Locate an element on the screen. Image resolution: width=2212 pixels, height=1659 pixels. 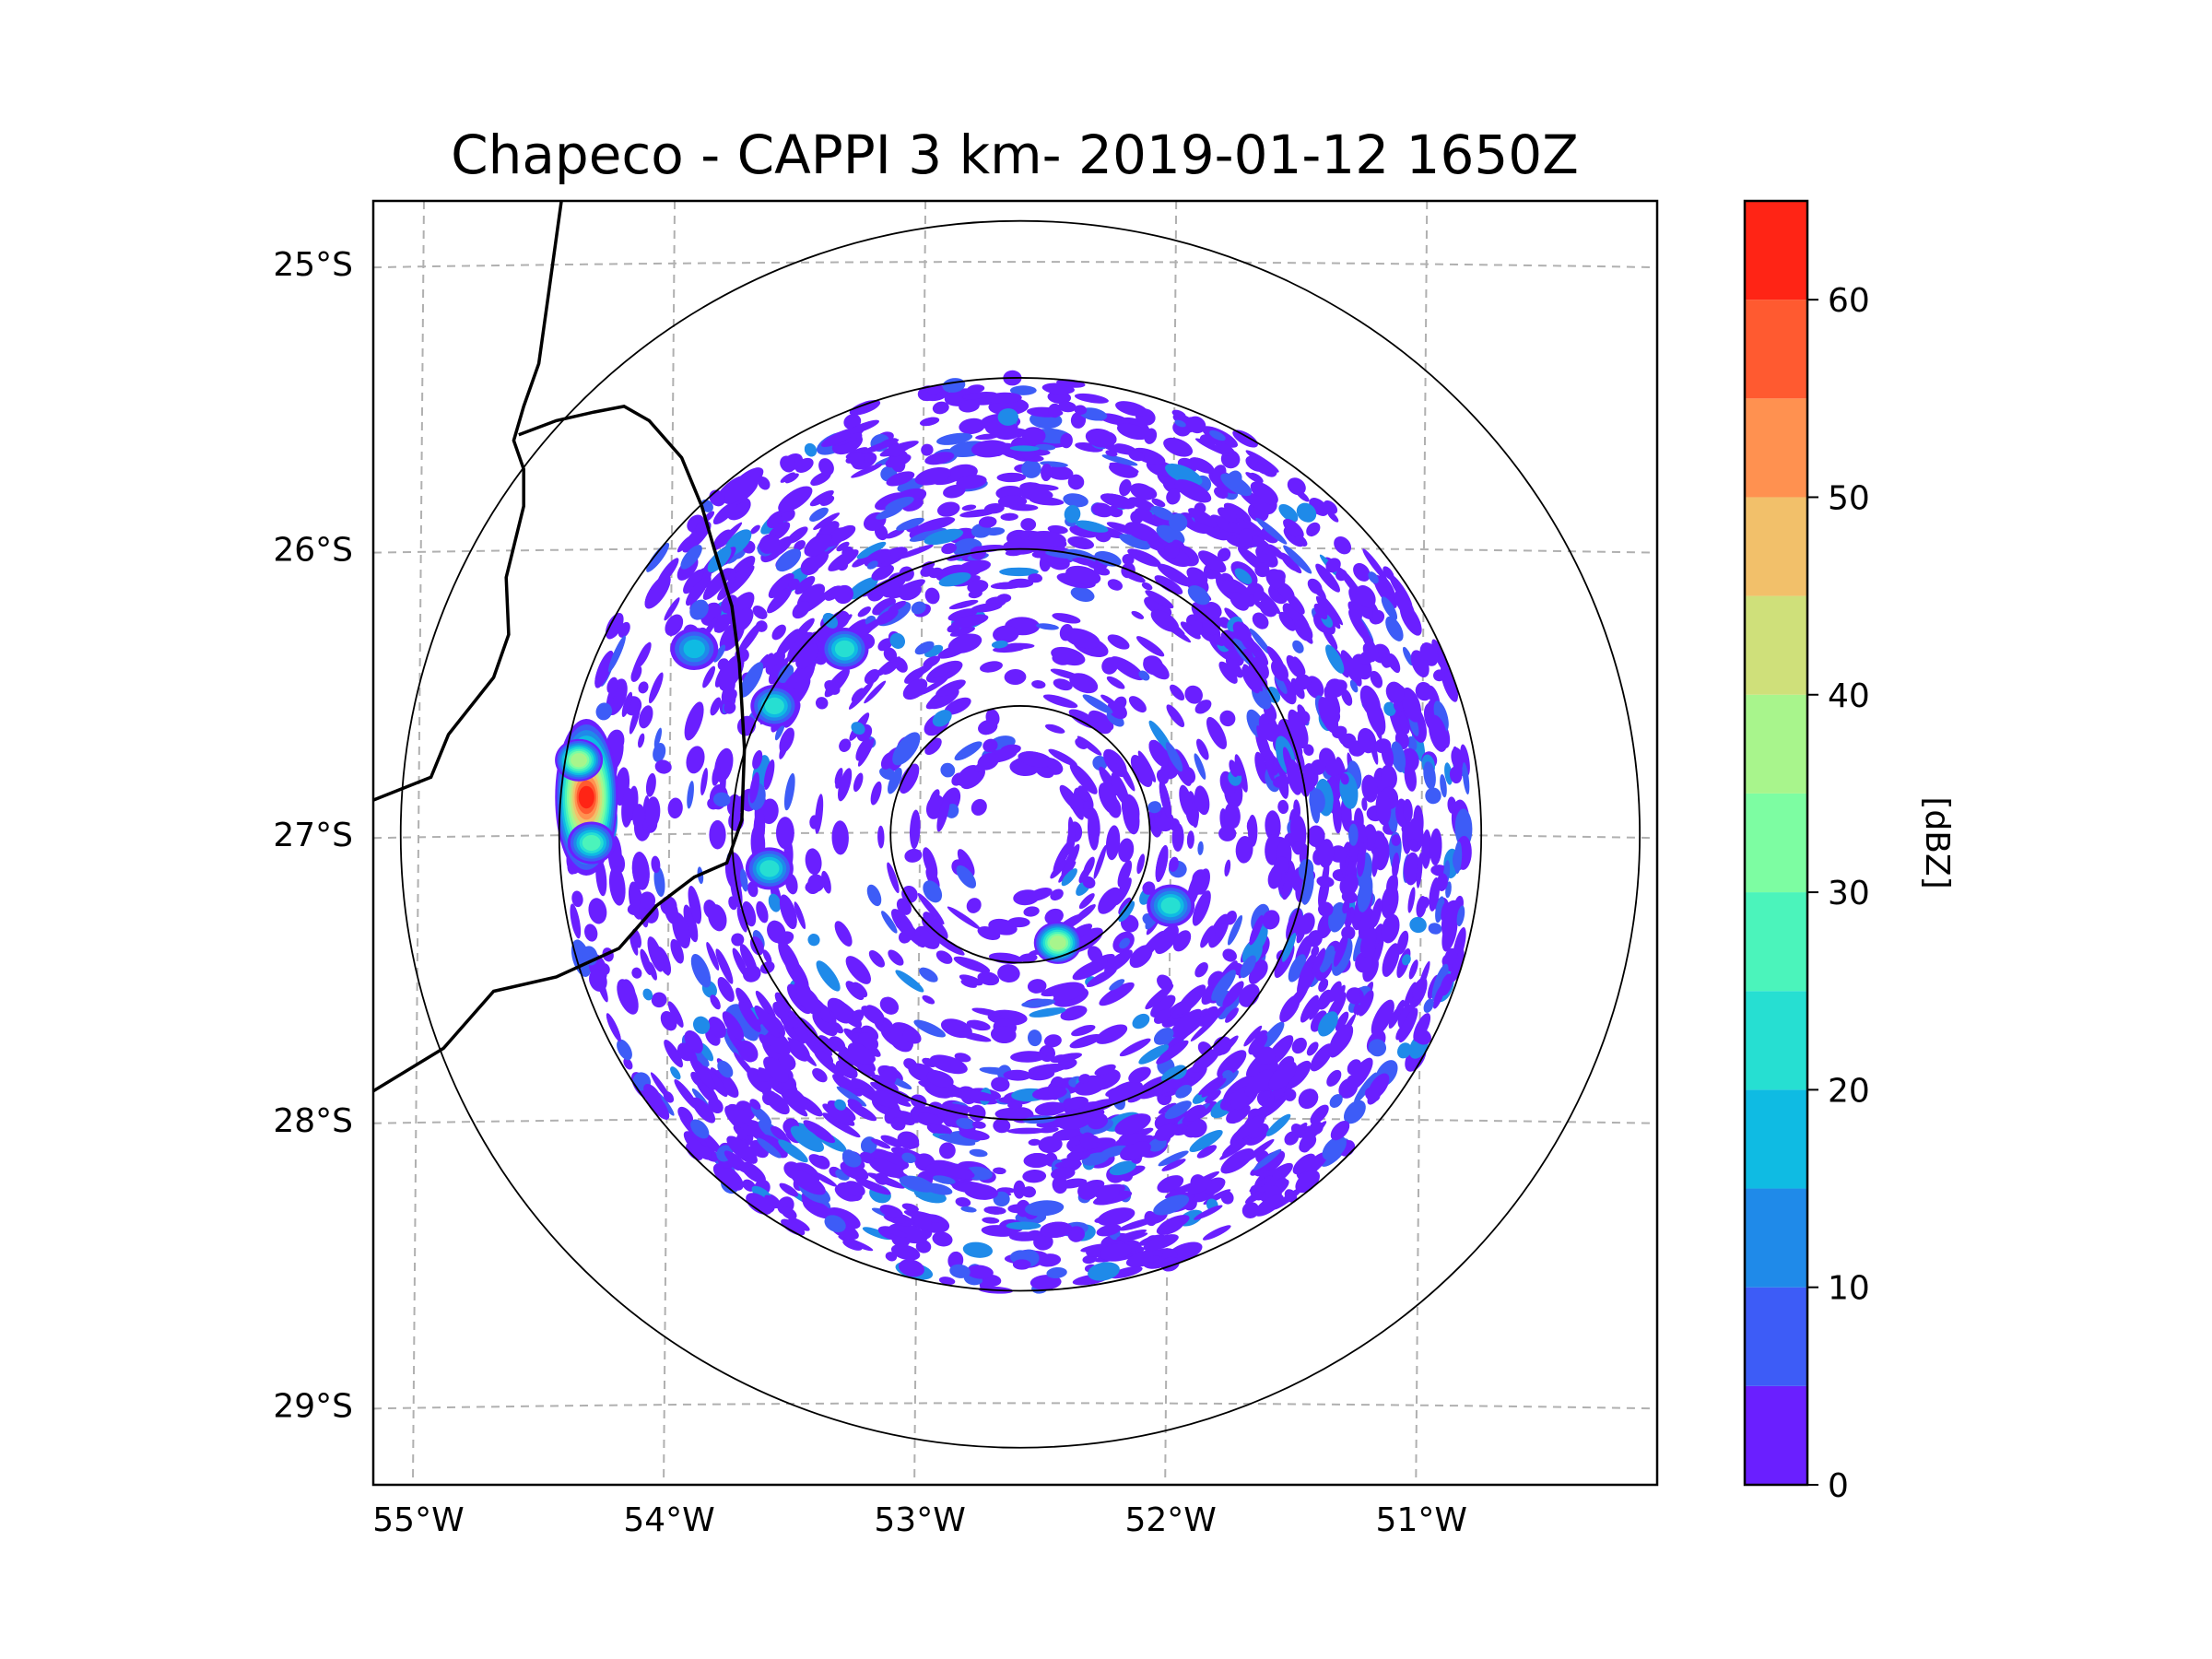
colorbar-segment is located at coordinates (1776, 1040).